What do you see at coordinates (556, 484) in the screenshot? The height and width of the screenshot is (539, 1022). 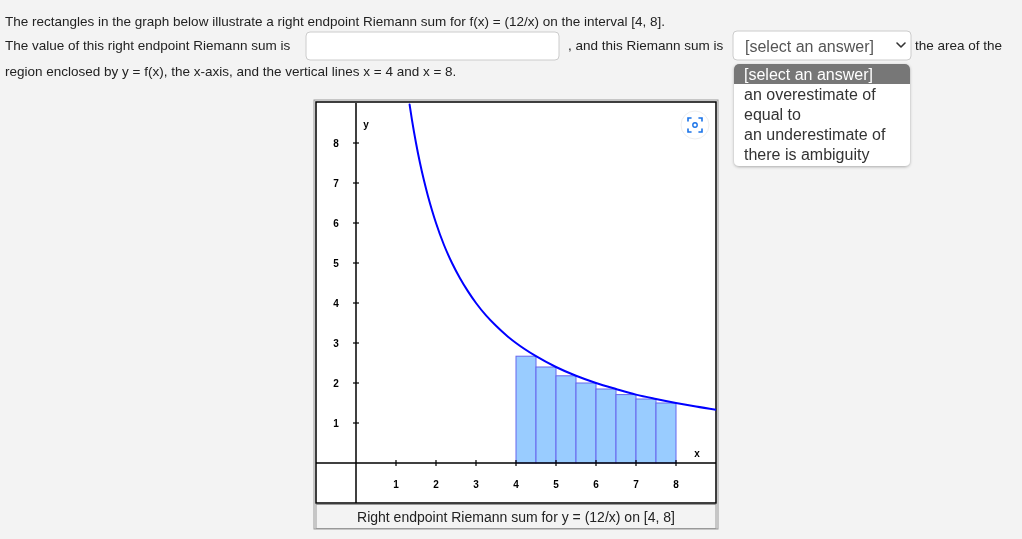 I see `x-tick-label: 5` at bounding box center [556, 484].